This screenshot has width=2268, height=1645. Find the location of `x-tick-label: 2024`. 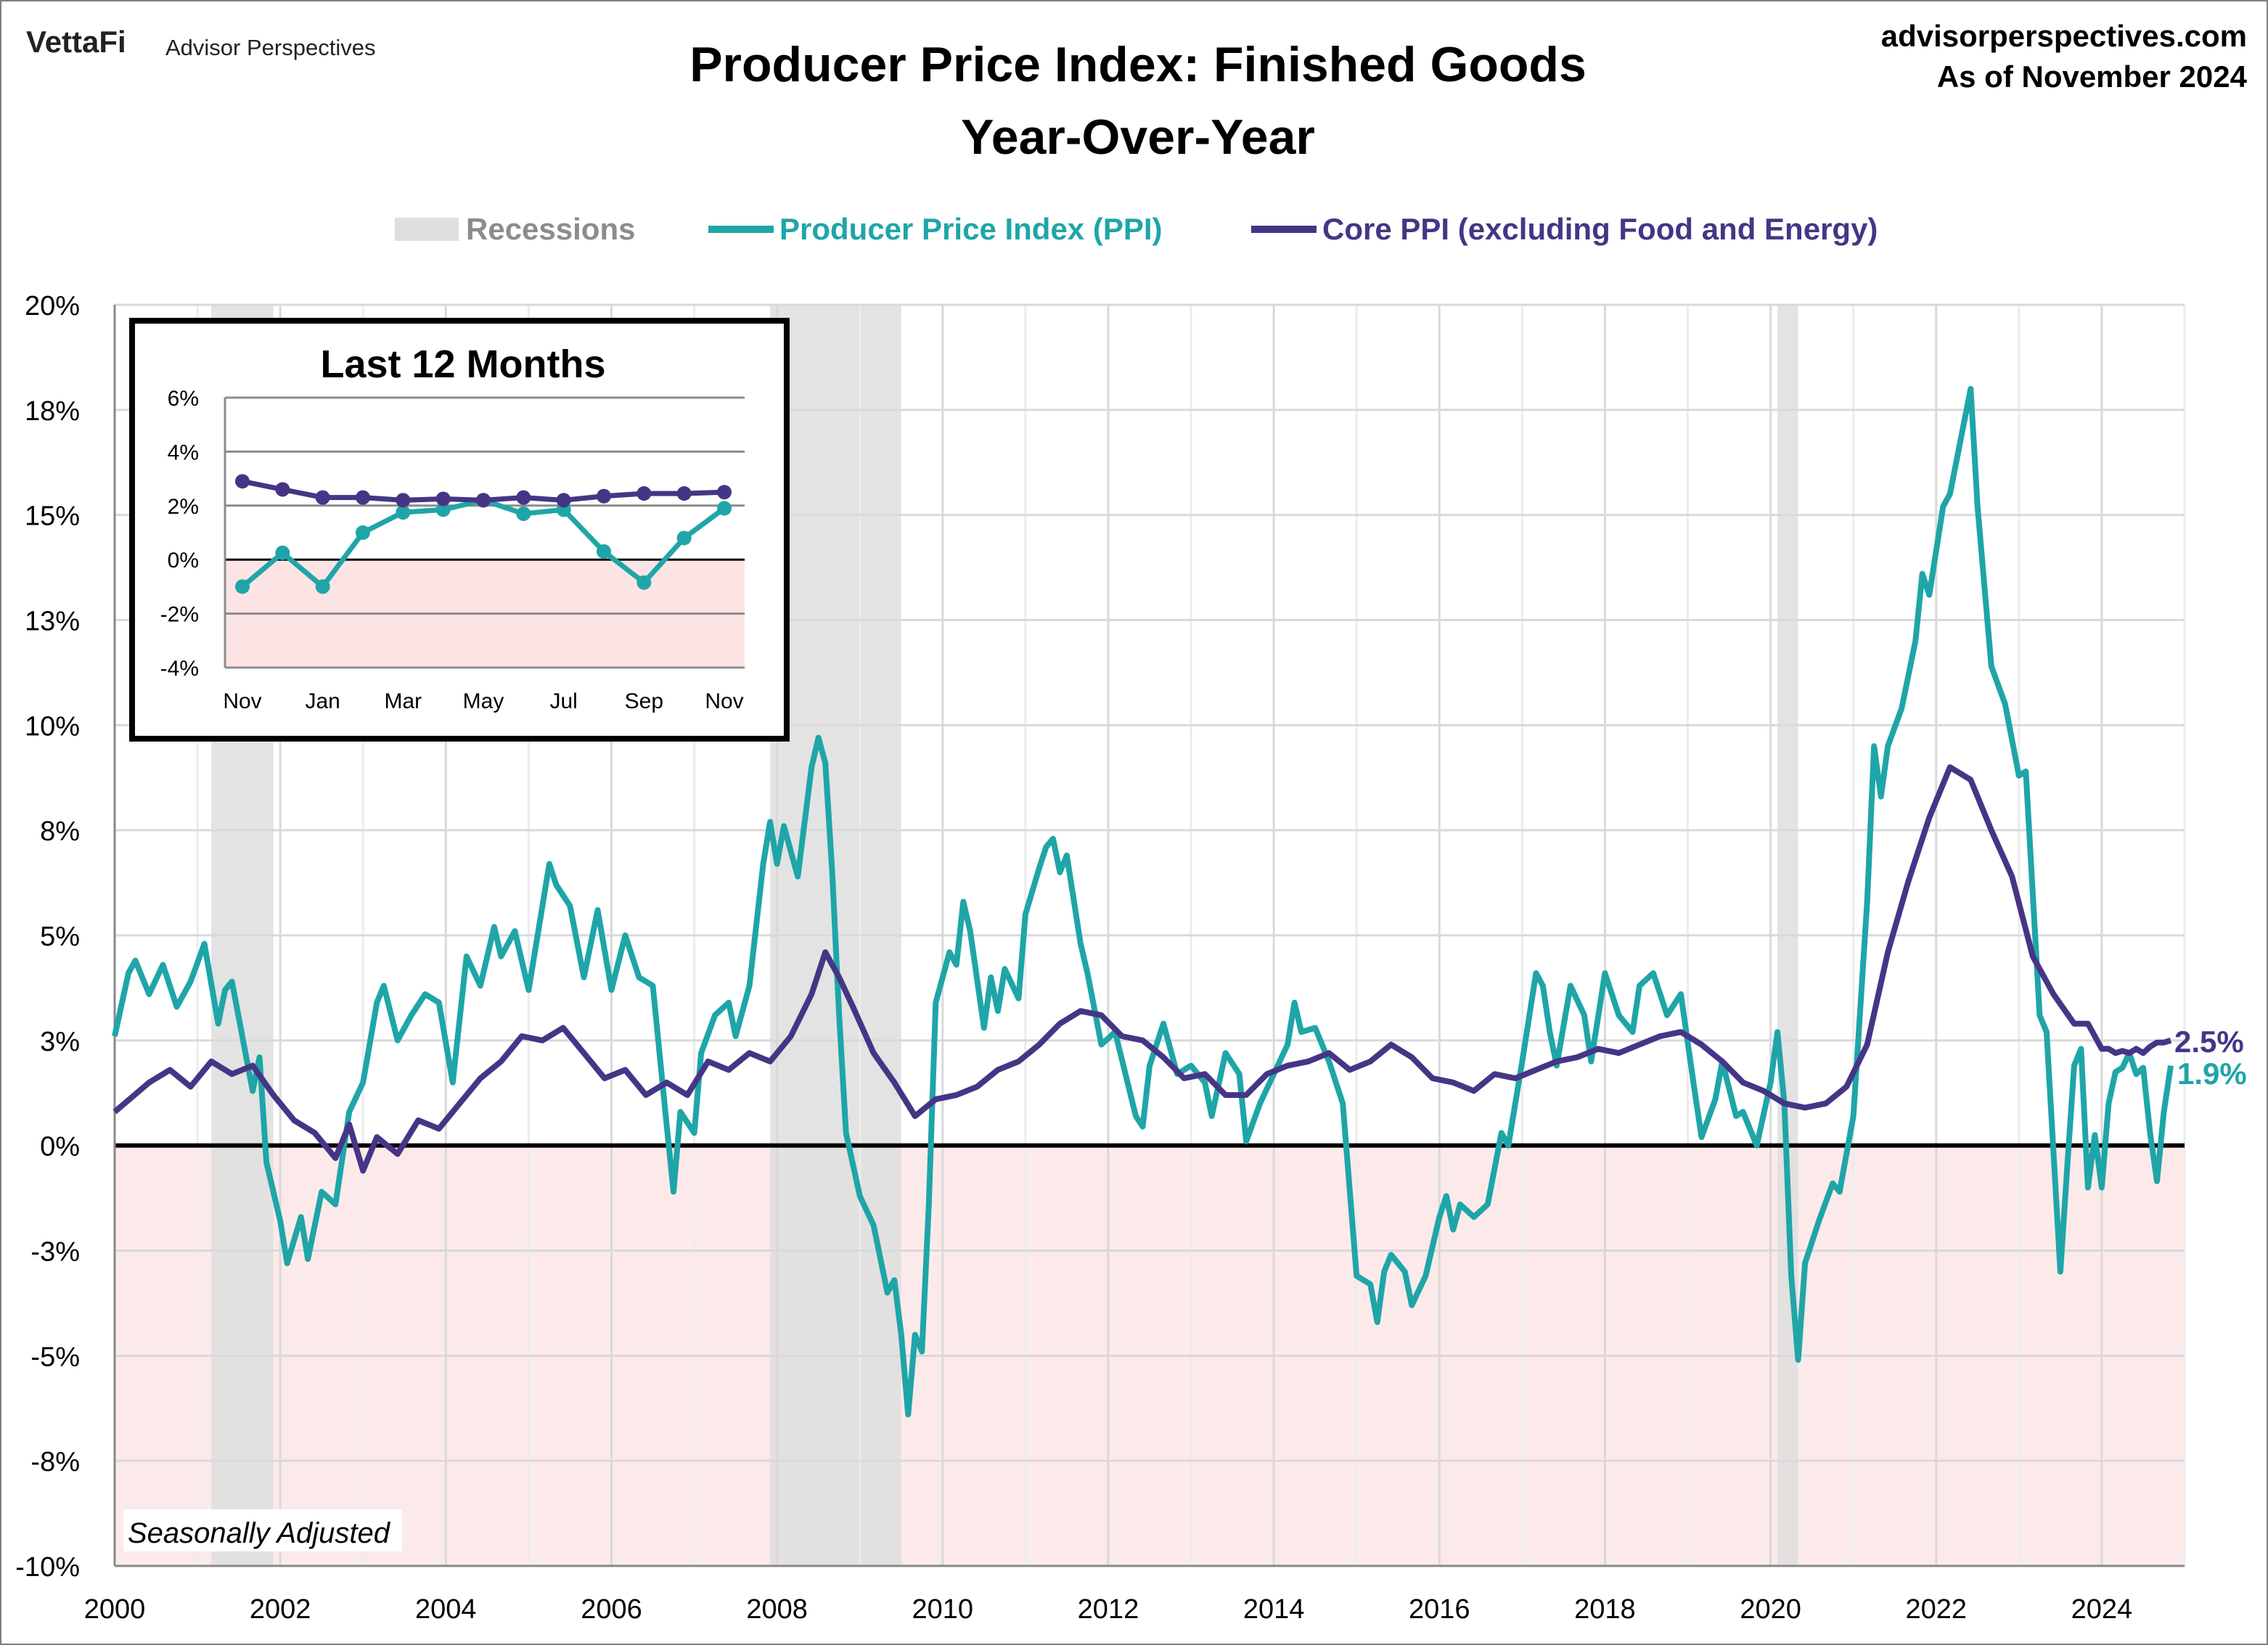

x-tick-label: 2024 is located at coordinates (2102, 1609).